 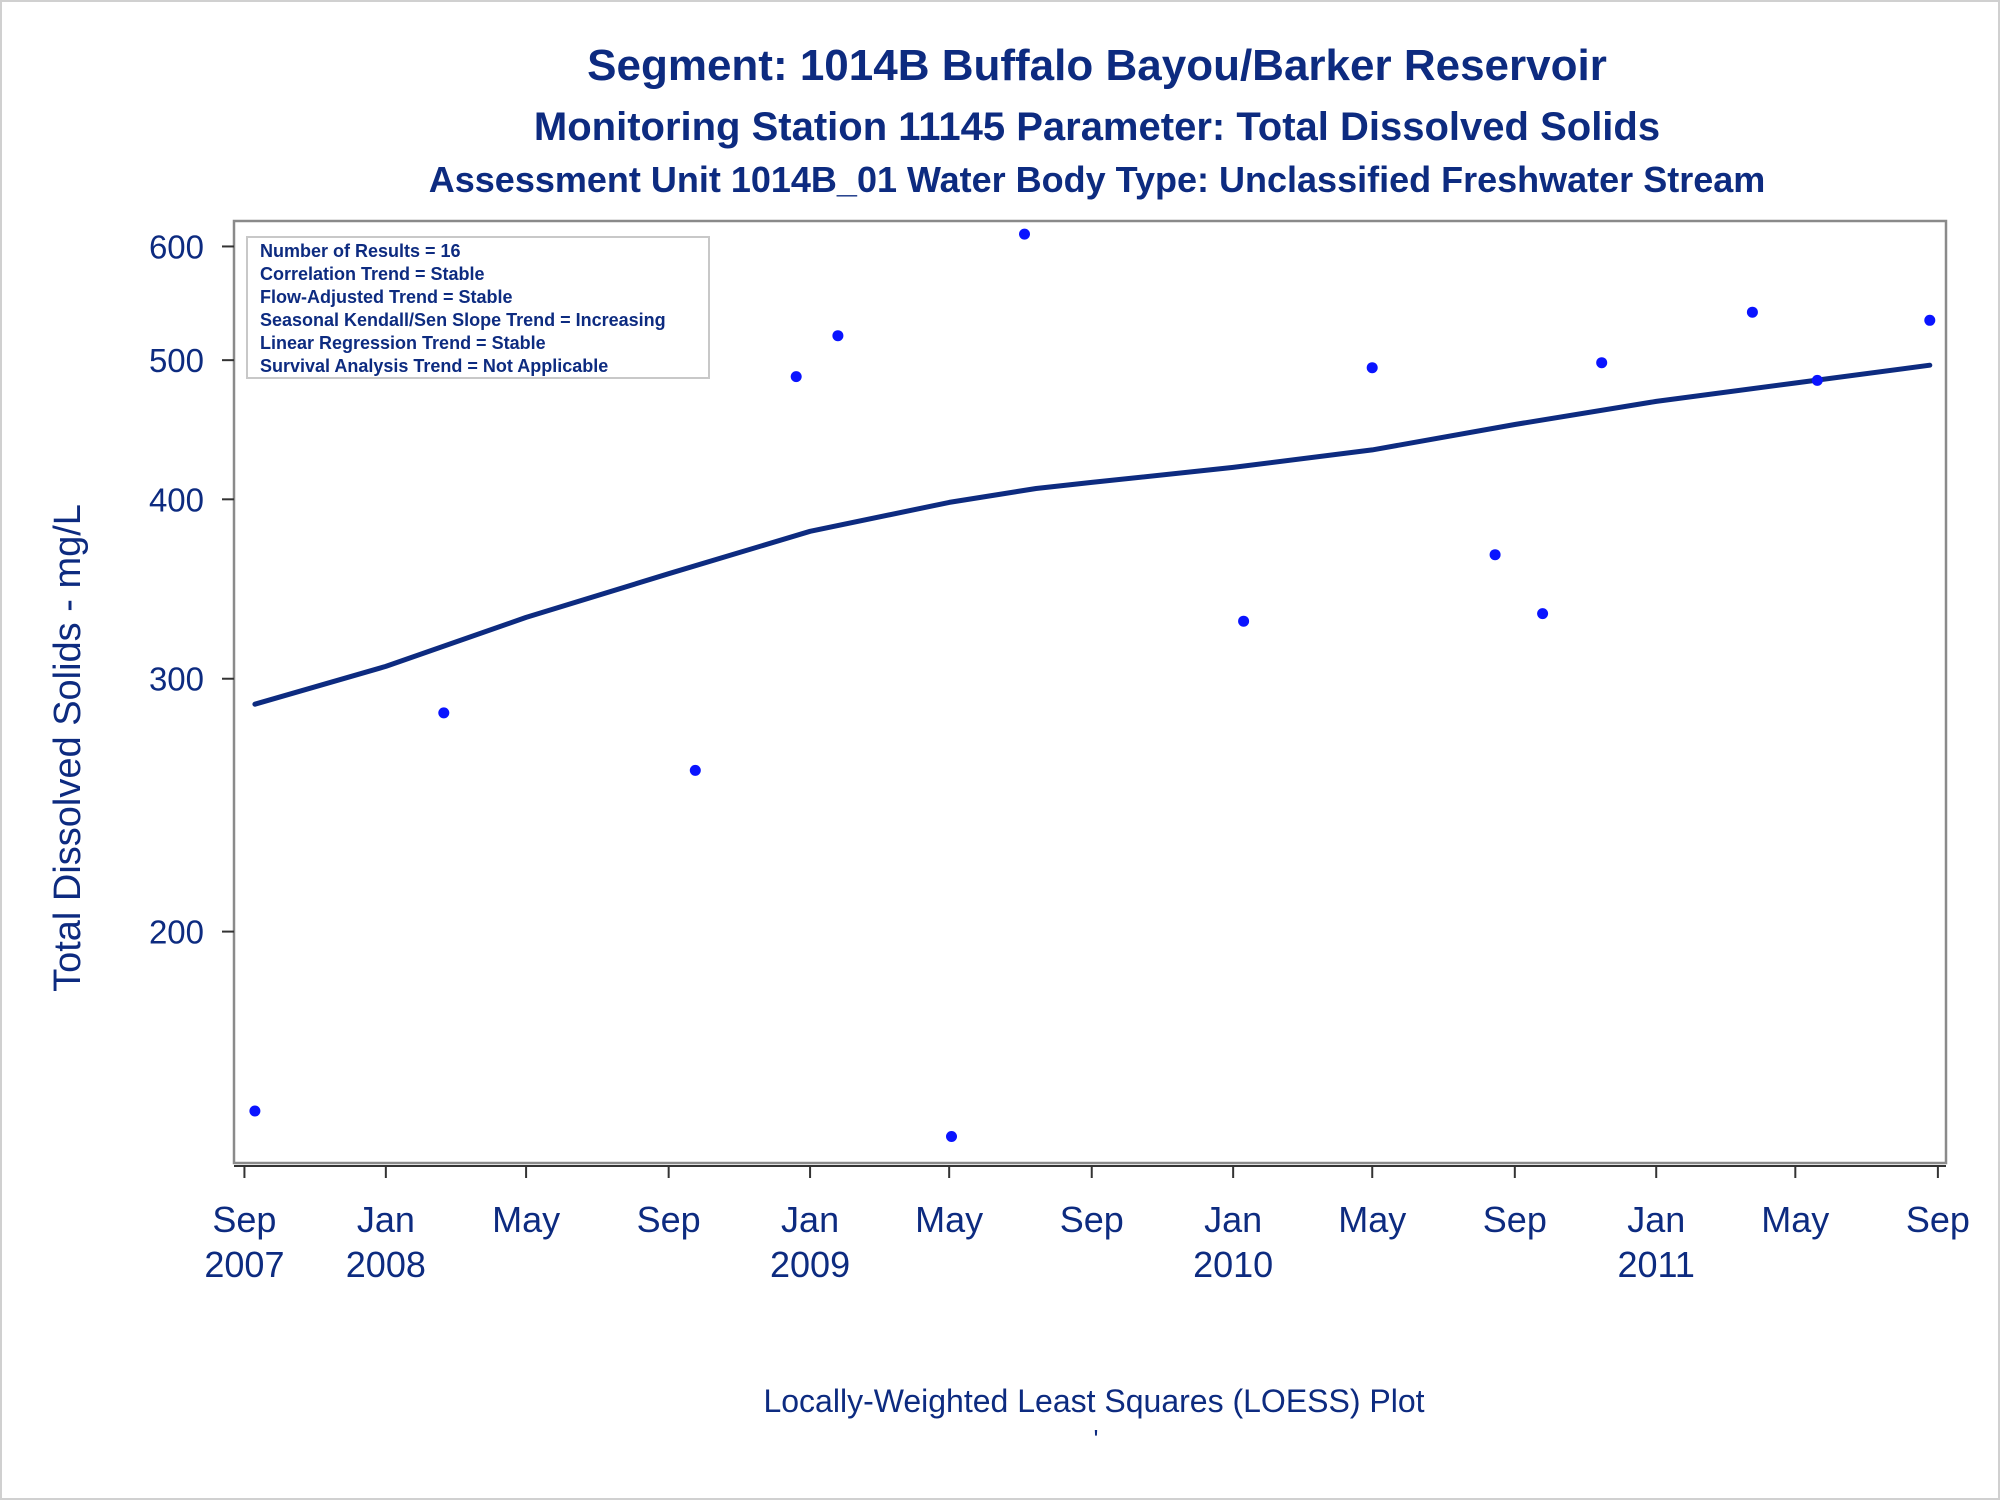 I want to click on chart-footnote-mark: ', so click(x=1096, y=1439).